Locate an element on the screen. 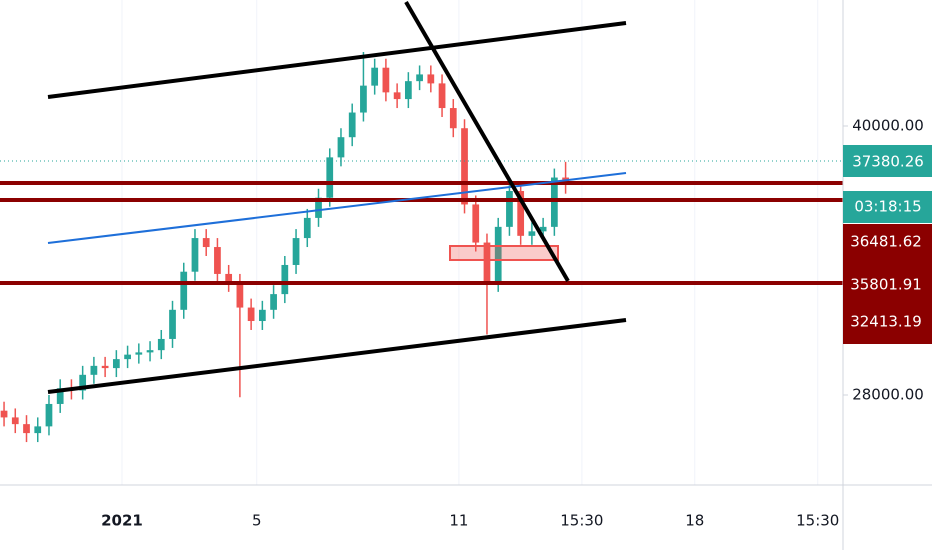  price-tag-text: 37380.26 is located at coordinates (888, 162).